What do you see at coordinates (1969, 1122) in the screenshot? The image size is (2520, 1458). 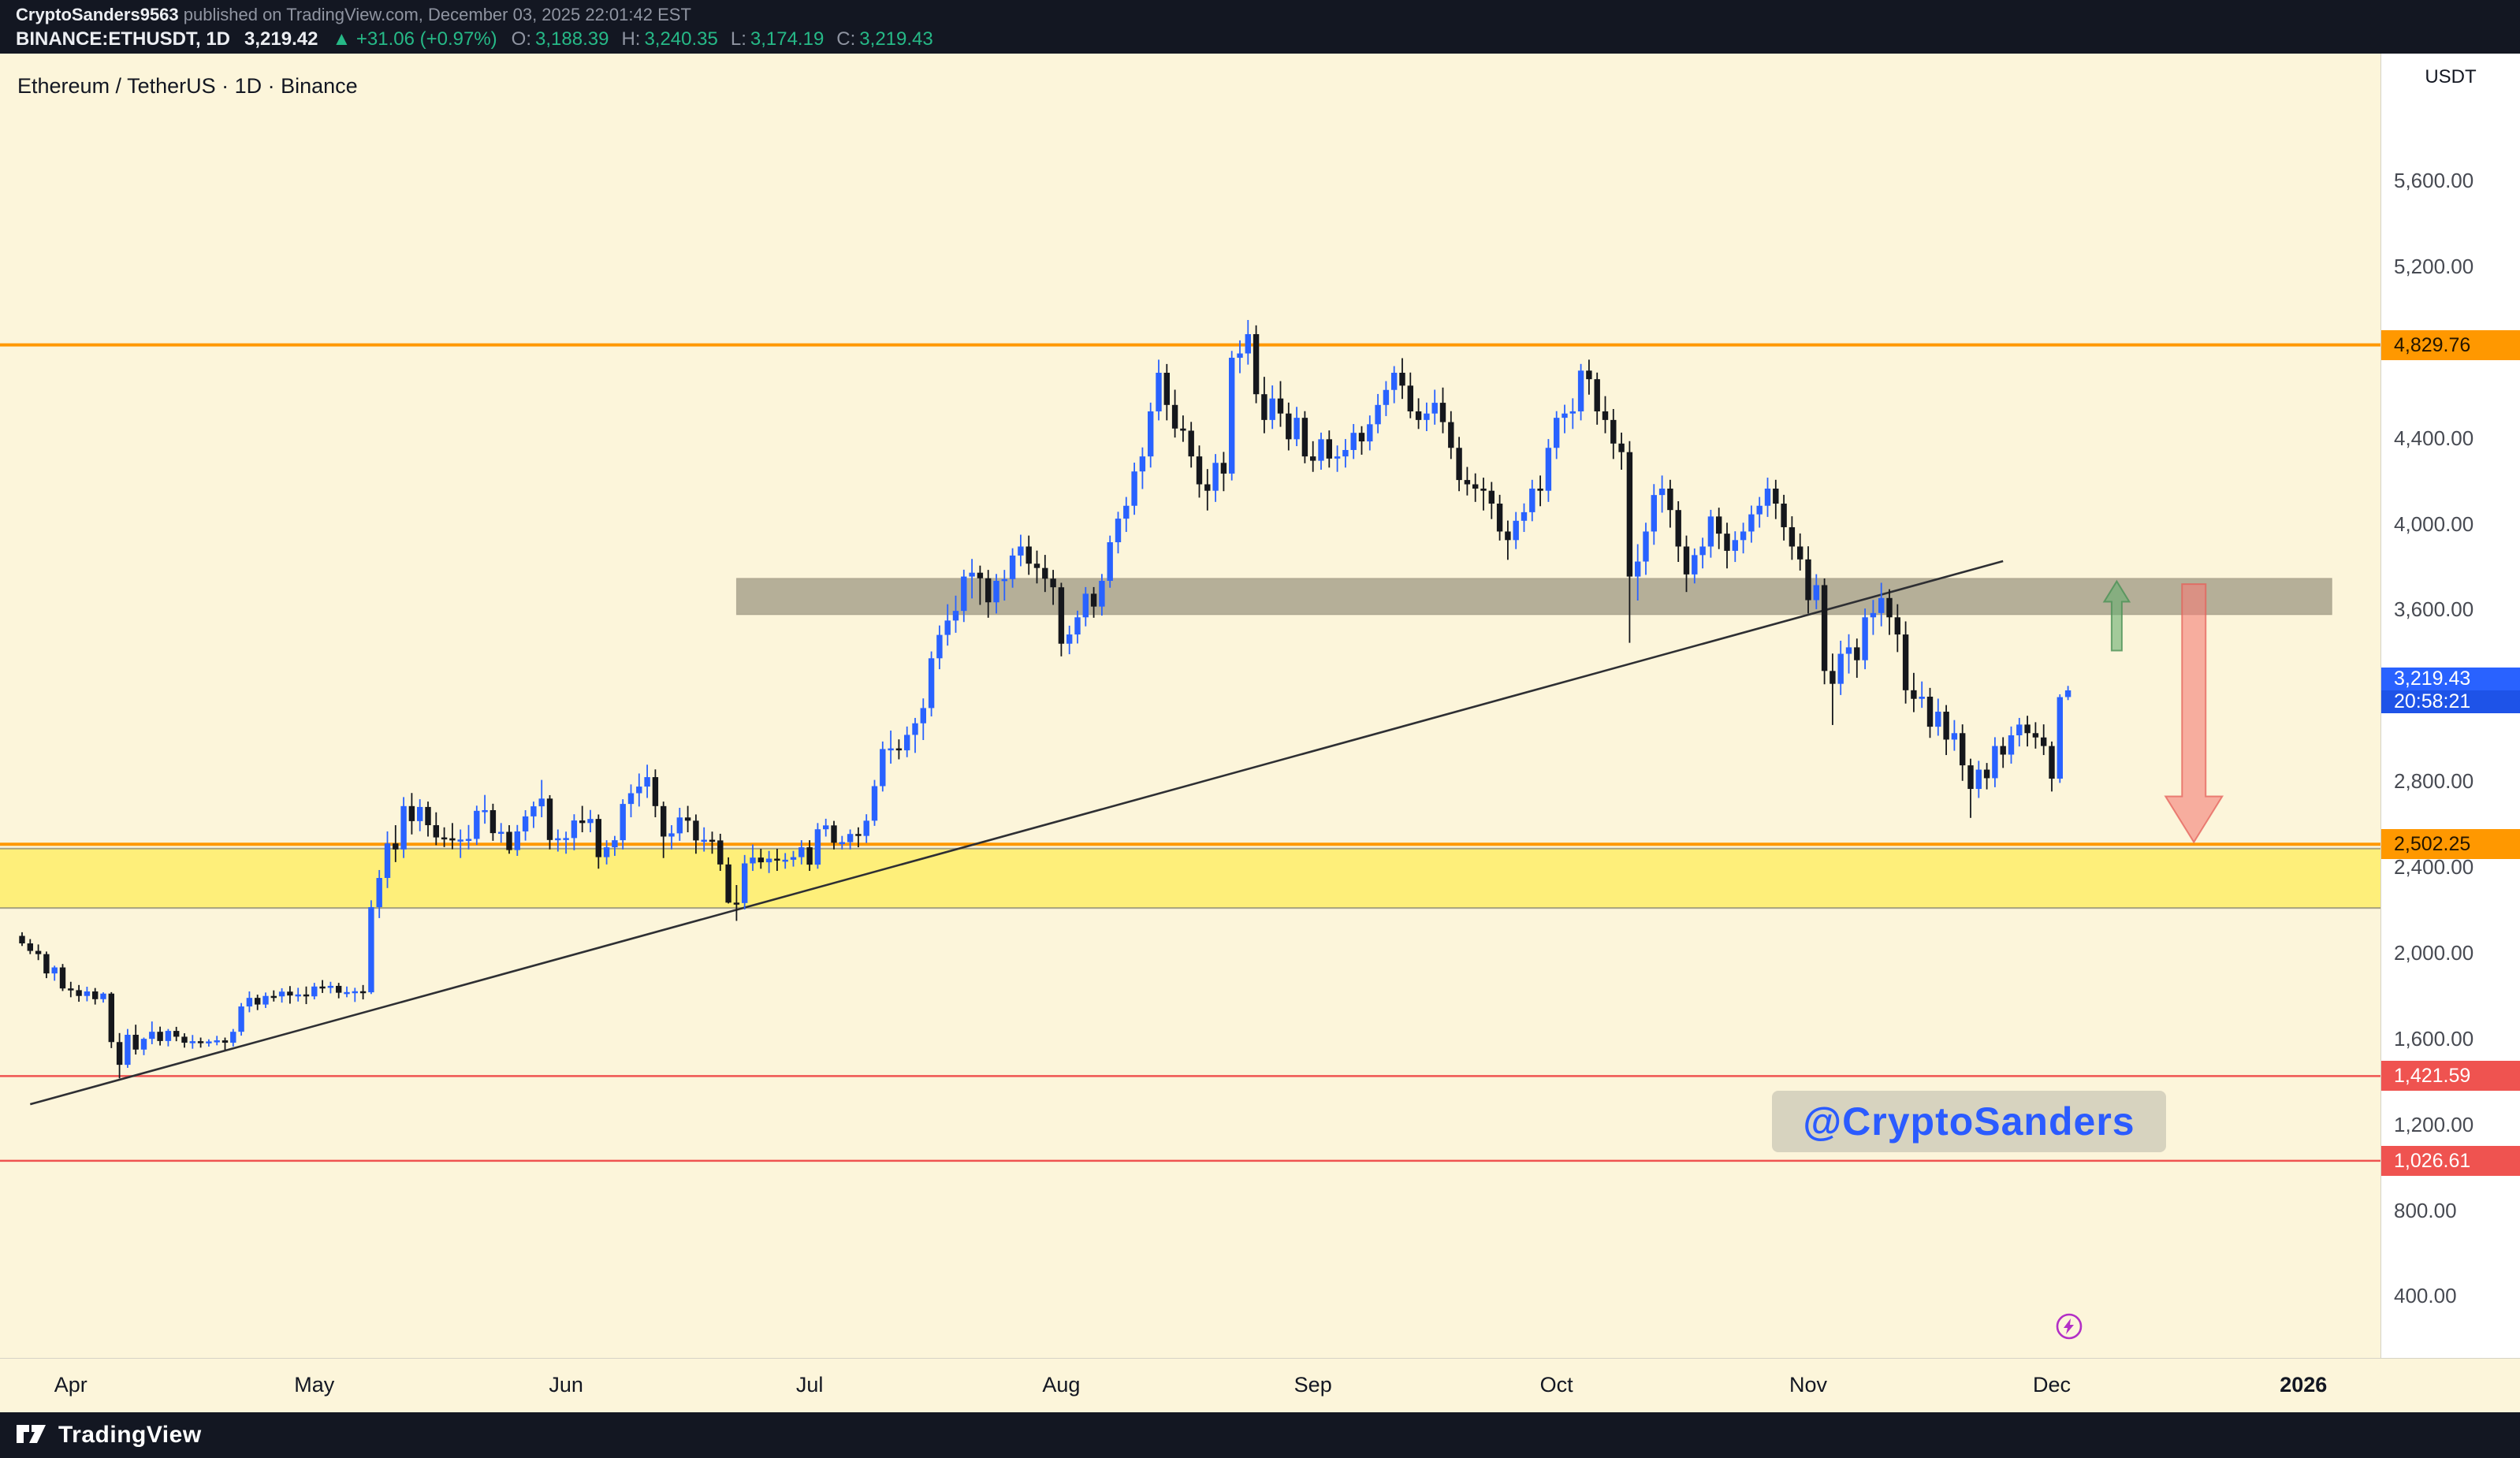 I see `watermark-label: @CryptoSanders` at bounding box center [1969, 1122].